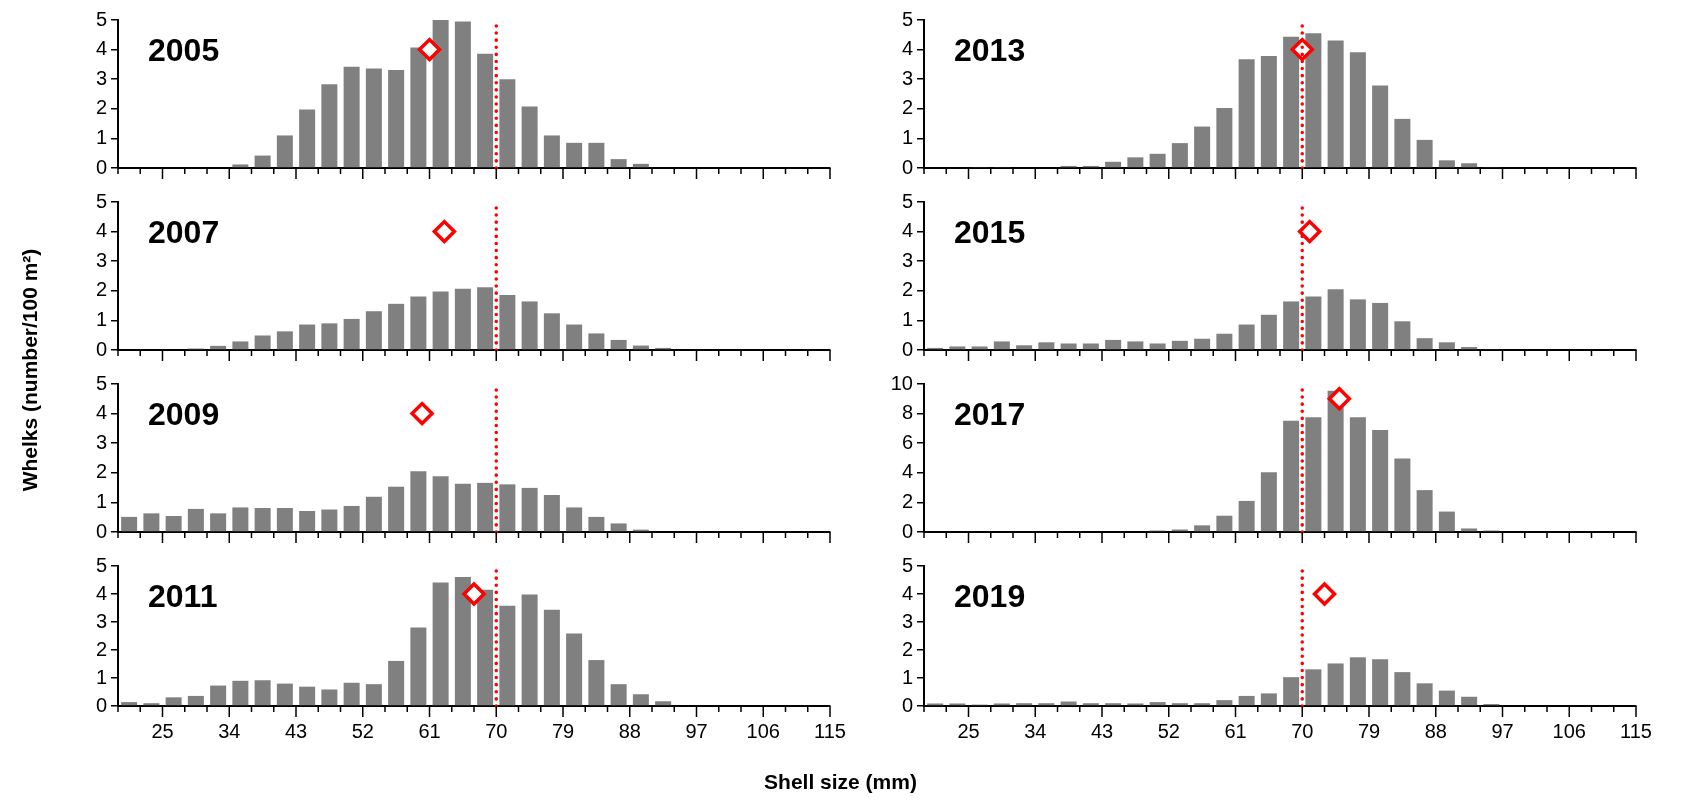 This screenshot has height=807, width=1681. I want to click on chart-title: 2015, so click(990, 231).